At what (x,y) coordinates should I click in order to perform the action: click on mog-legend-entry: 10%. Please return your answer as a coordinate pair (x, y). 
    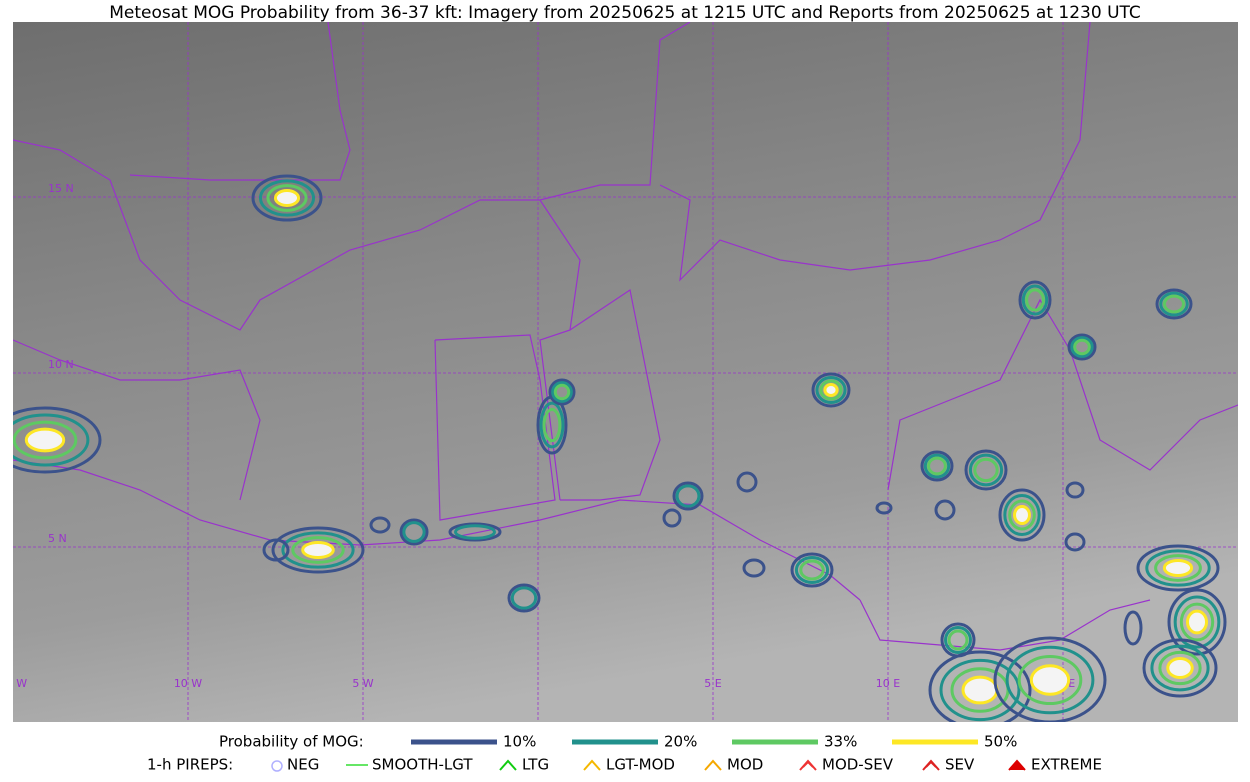
    Looking at the image, I should click on (519, 742).